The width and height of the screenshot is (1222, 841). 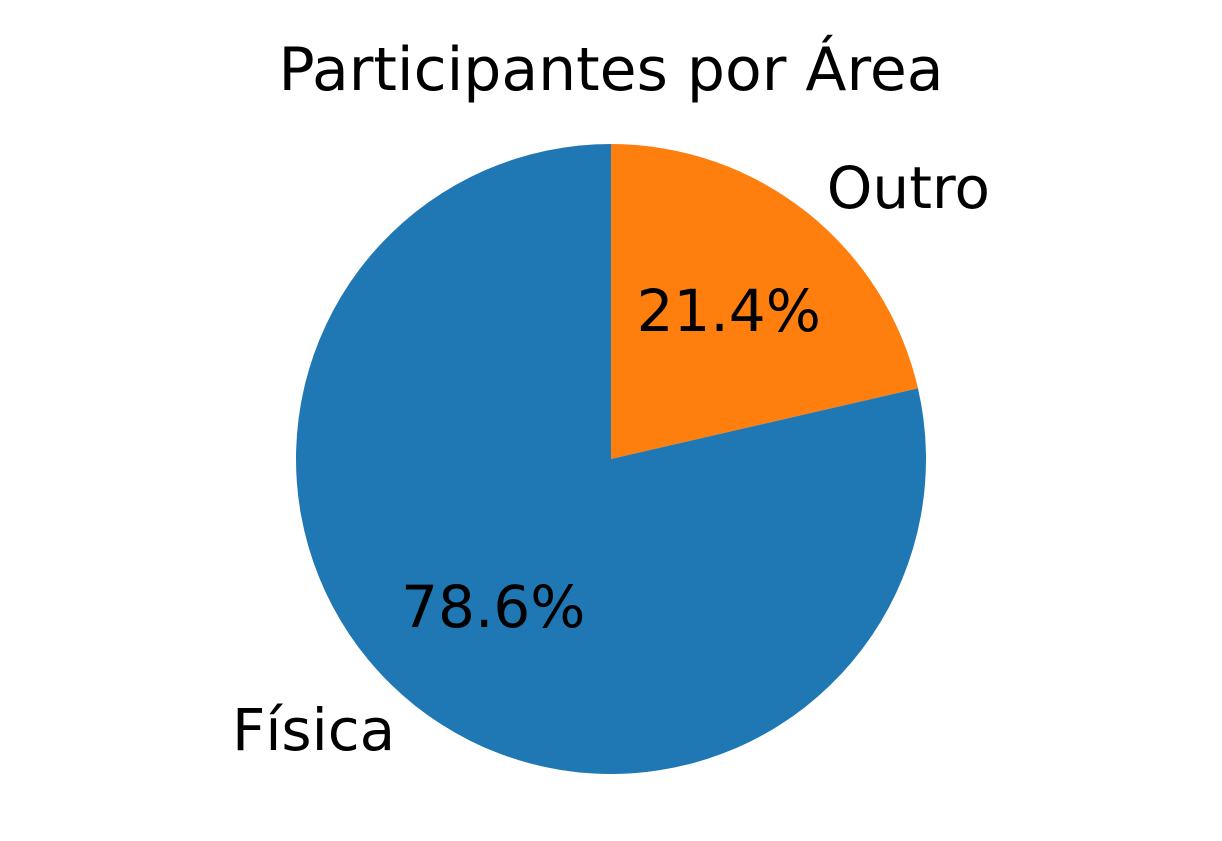 I want to click on pie-slice-category-label: Outro, so click(x=908, y=188).